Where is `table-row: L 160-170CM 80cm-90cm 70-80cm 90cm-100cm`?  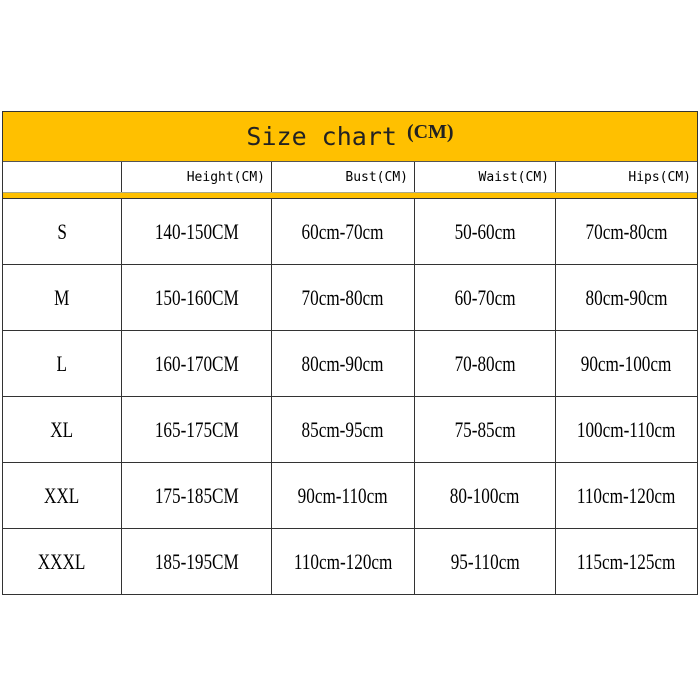
table-row: L 160-170CM 80cm-90cm 70-80cm 90cm-100cm is located at coordinates (350, 364).